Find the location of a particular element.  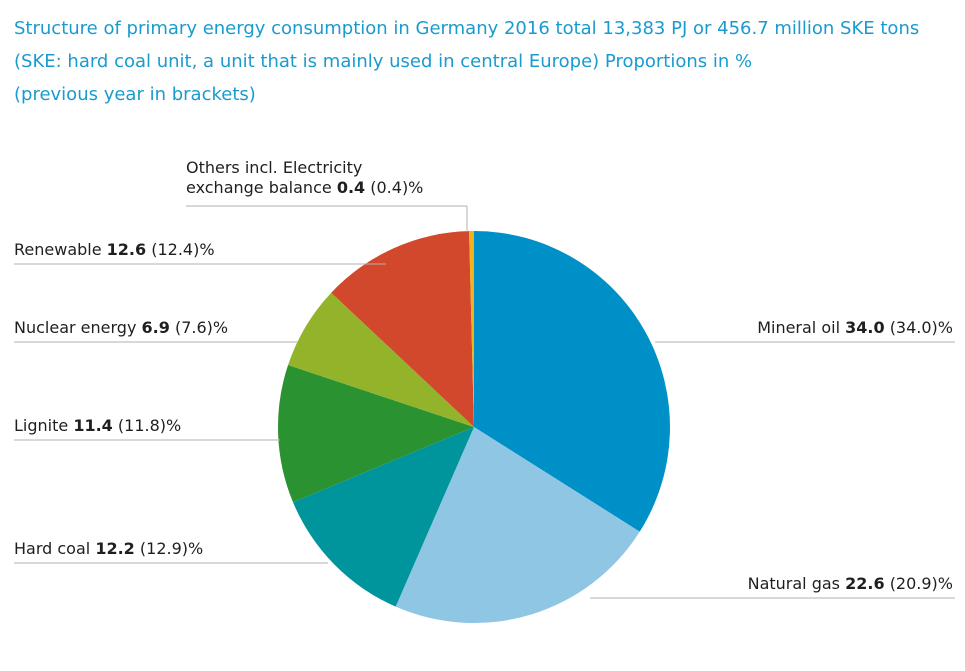

label-nuclear-name: Nuclear energy is located at coordinates (75, 327).